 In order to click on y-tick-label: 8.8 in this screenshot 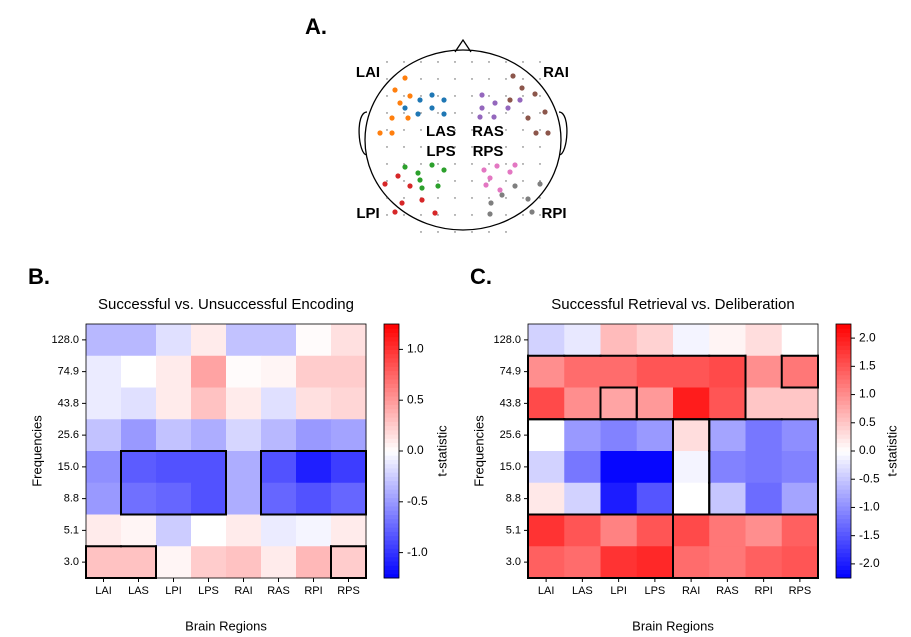, I will do `click(71, 499)`.